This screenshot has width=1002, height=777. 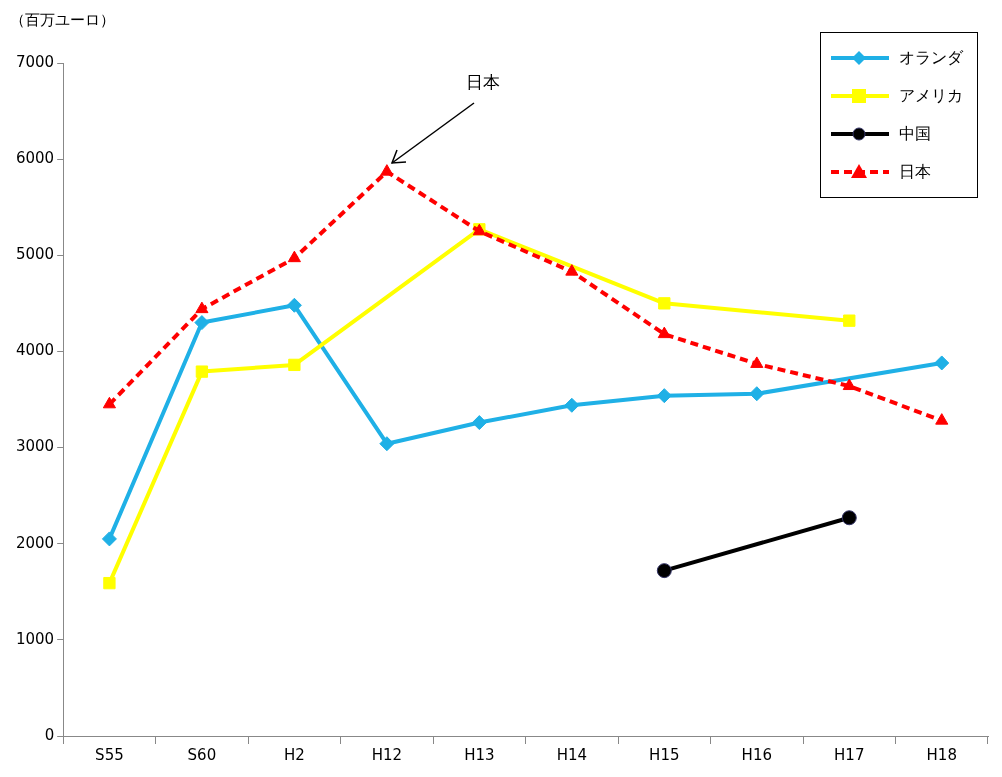 What do you see at coordinates (35, 542) in the screenshot?
I see `y-tick-label: 2000` at bounding box center [35, 542].